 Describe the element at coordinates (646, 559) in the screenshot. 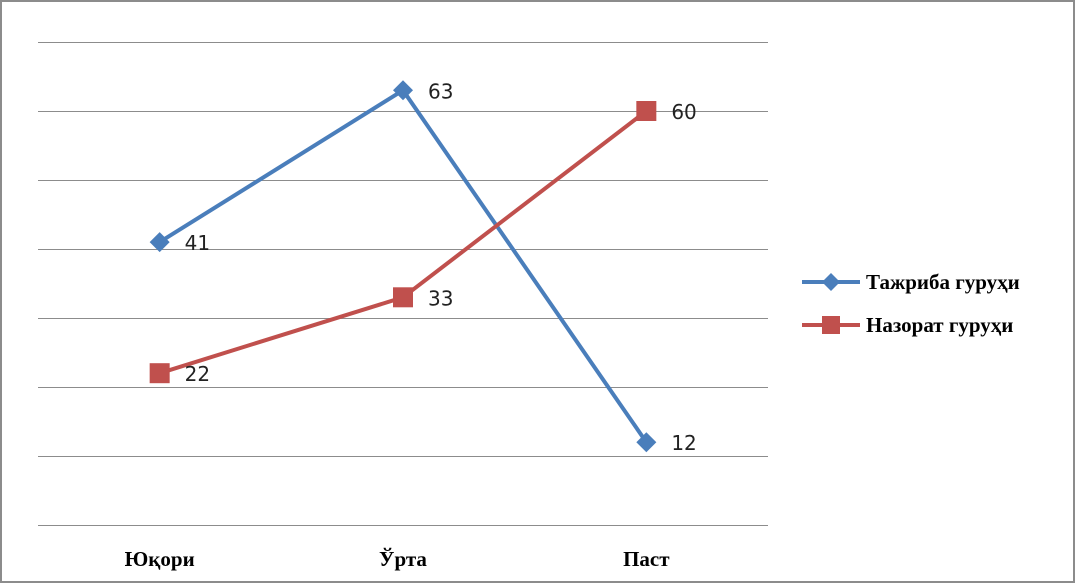

I see `category-label-3: Паст` at that location.